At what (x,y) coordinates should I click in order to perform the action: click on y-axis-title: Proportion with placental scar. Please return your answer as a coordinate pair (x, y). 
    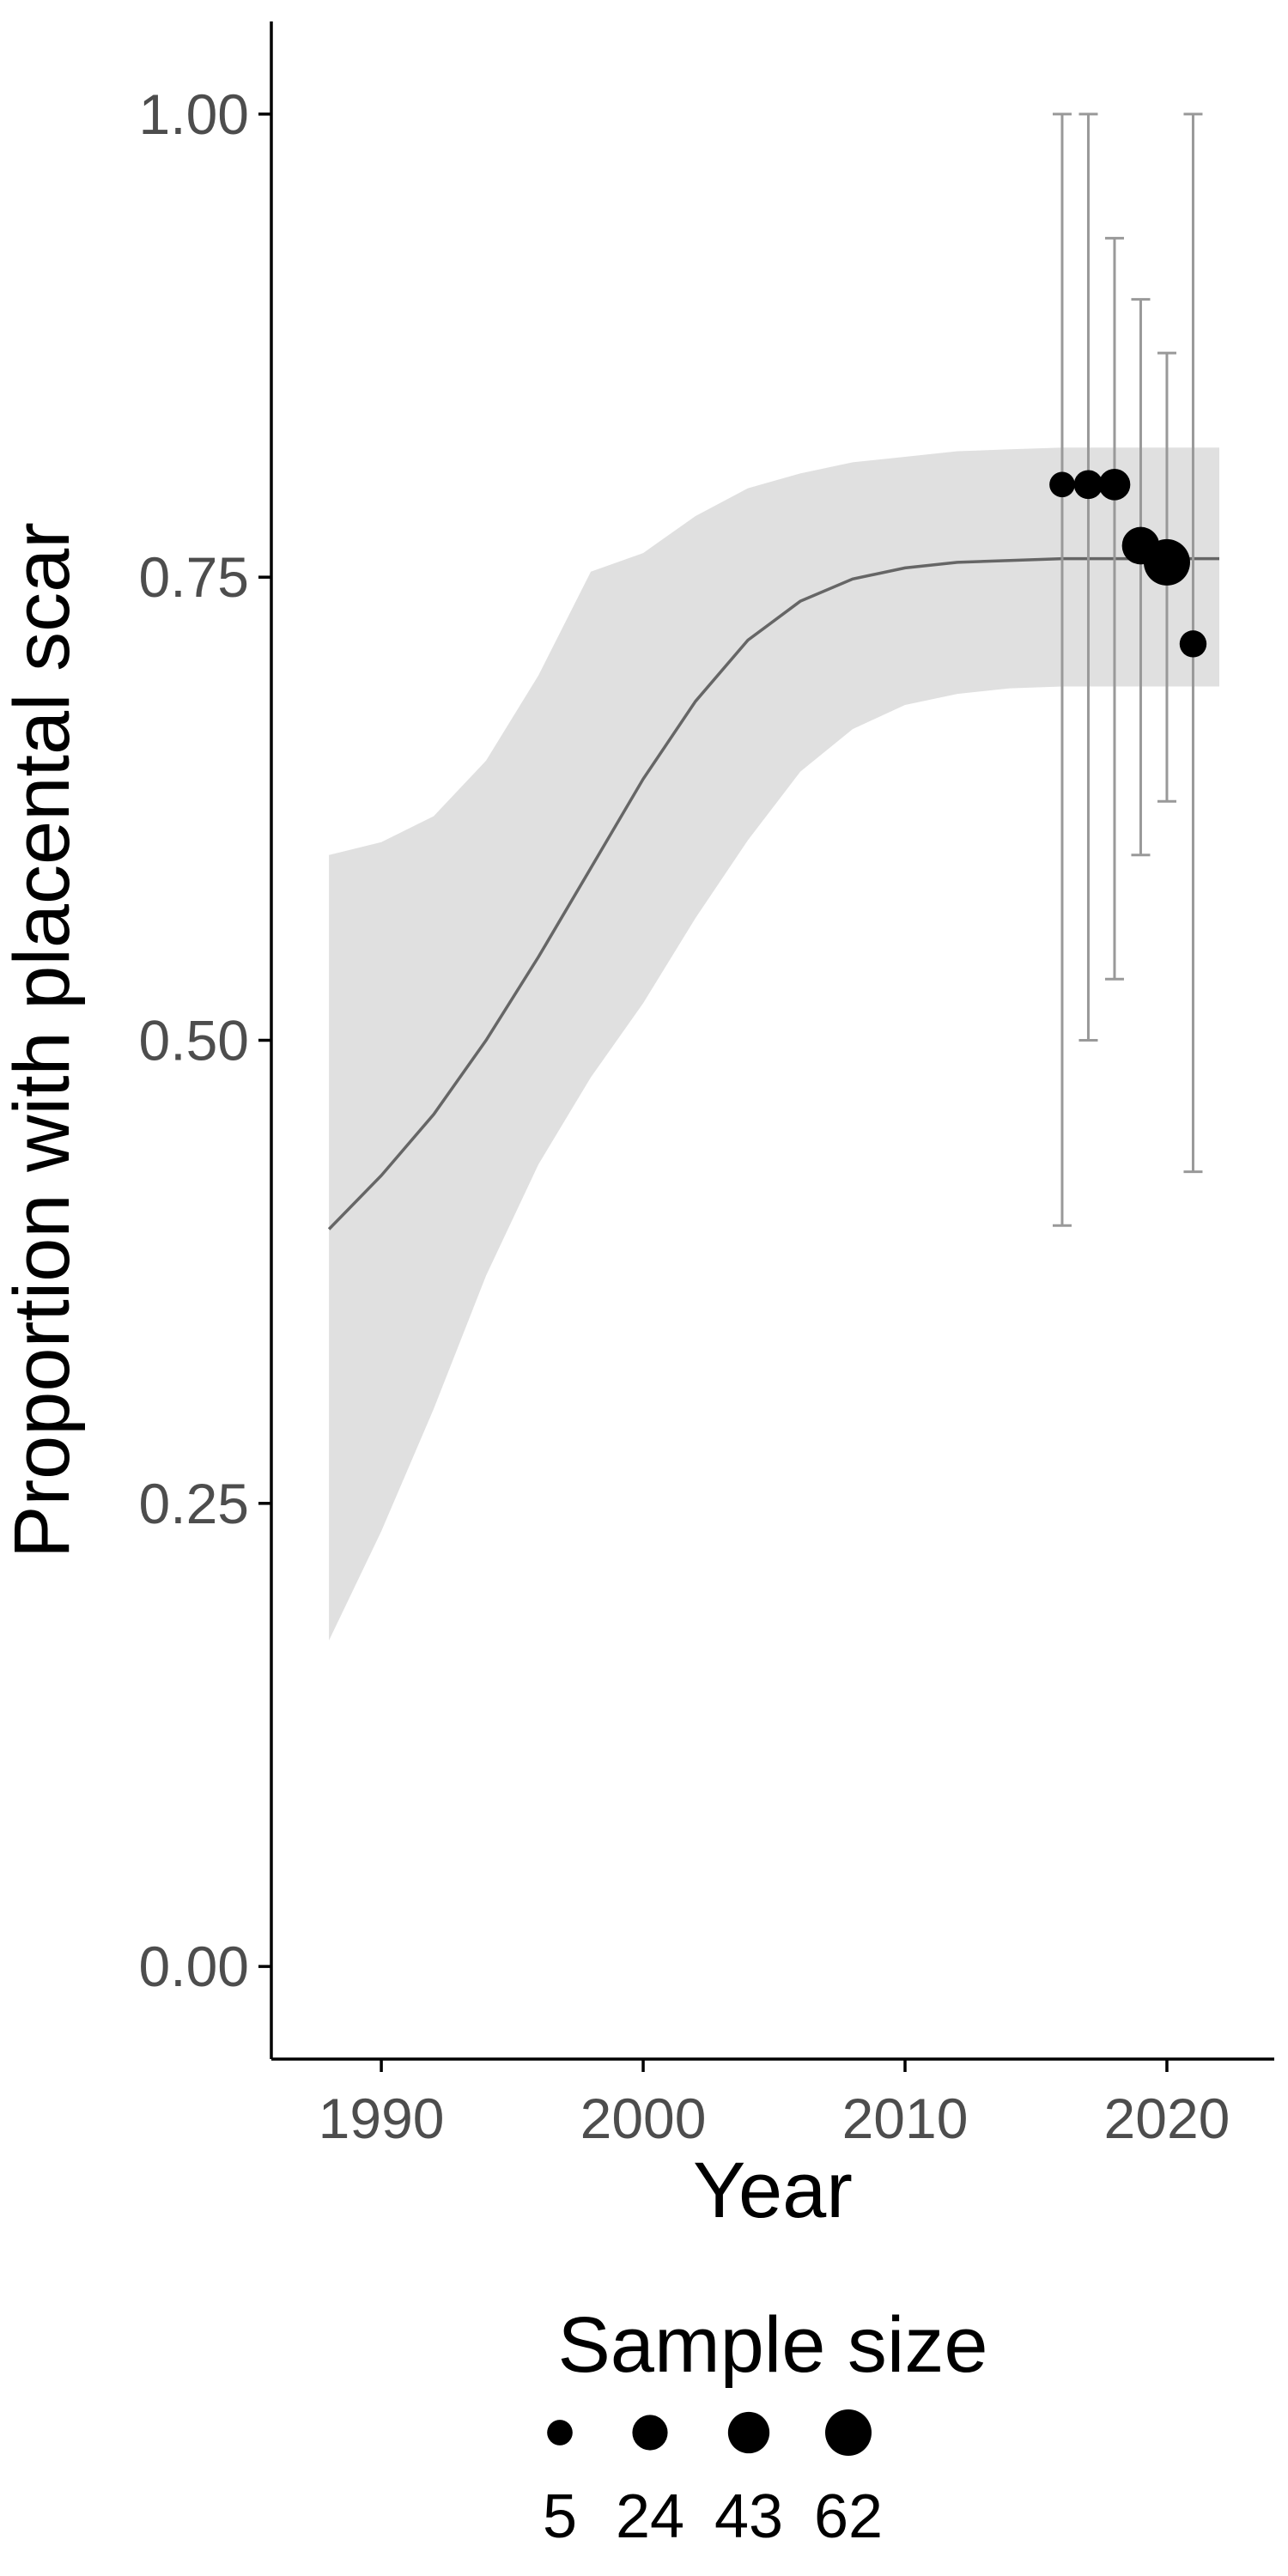
    Looking at the image, I should click on (43, 1040).